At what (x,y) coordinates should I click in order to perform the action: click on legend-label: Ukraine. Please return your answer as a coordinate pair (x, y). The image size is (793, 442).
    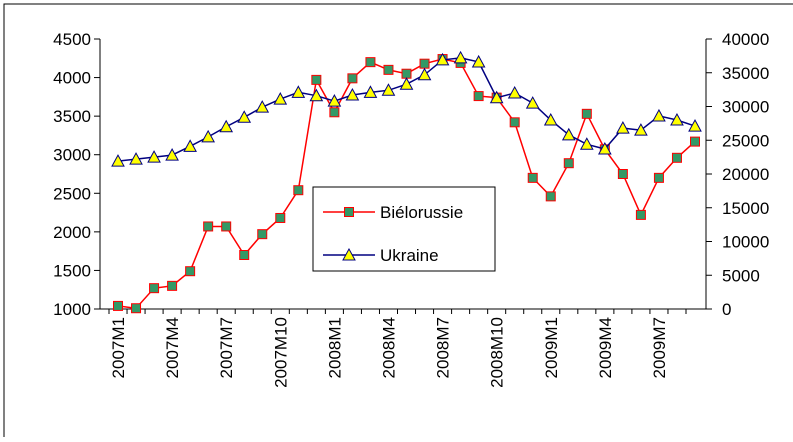
    Looking at the image, I should click on (409, 255).